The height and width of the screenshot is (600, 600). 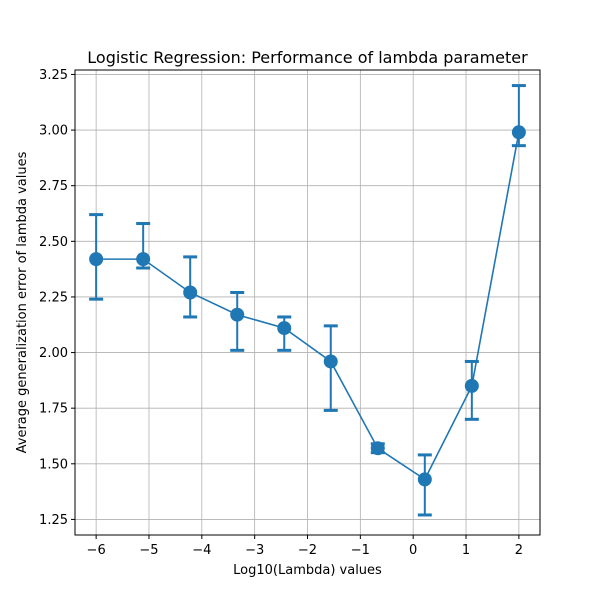 What do you see at coordinates (360, 550) in the screenshot?
I see `x-tick-label: −1` at bounding box center [360, 550].